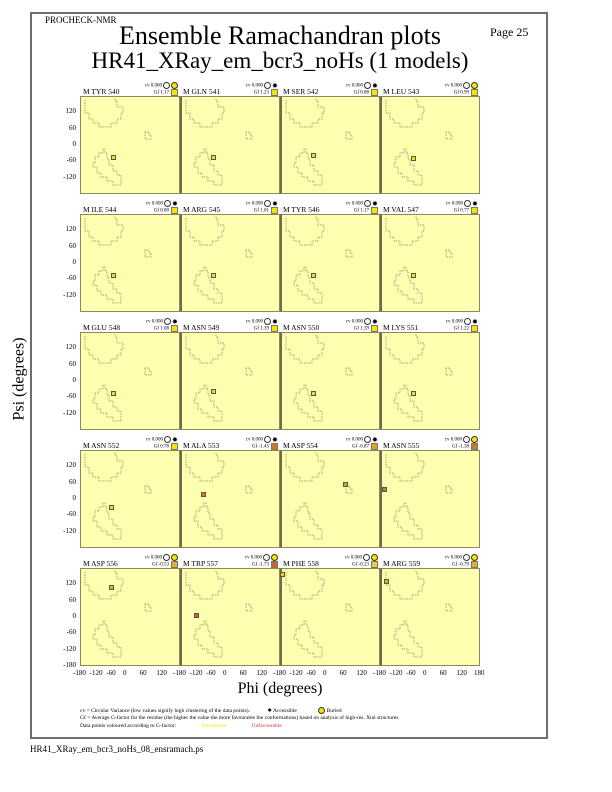 This screenshot has height=792, width=612. What do you see at coordinates (201, 327) in the screenshot?
I see `residue-name: M ASN 549` at bounding box center [201, 327].